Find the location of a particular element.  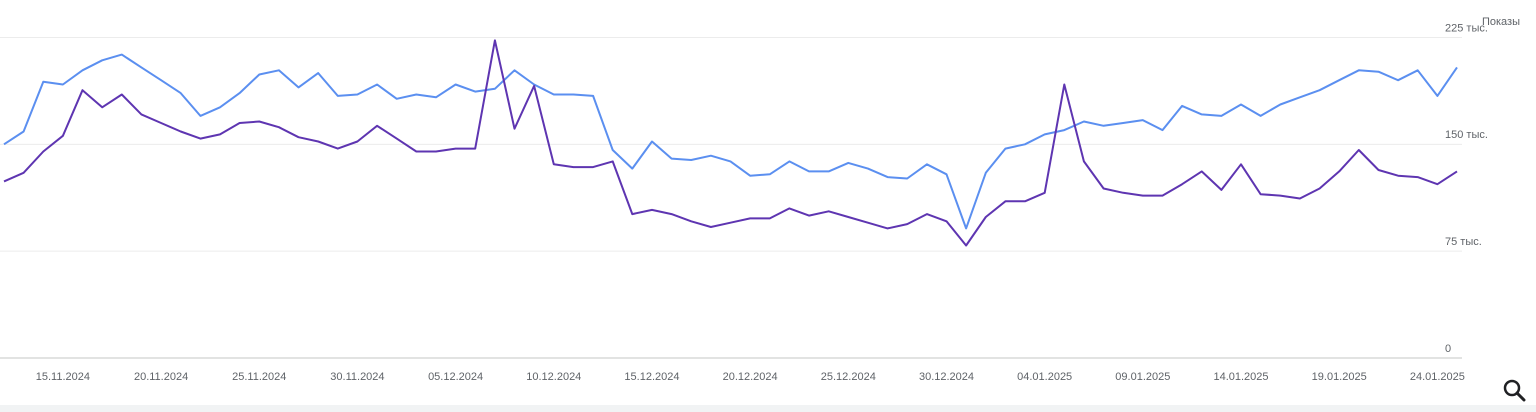

x-tick-label: 20.11.2024 is located at coordinates (161, 377).